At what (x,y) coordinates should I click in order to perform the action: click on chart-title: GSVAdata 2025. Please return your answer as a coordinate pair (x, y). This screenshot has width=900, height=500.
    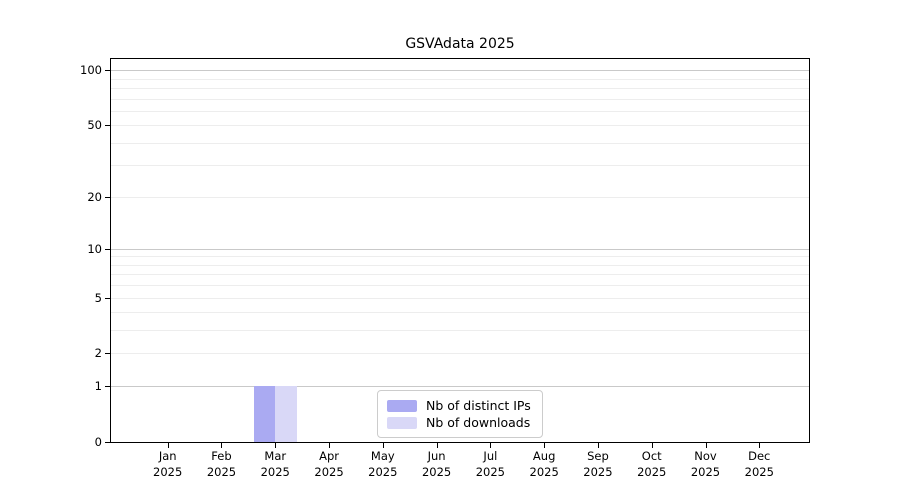
    Looking at the image, I should click on (460, 44).